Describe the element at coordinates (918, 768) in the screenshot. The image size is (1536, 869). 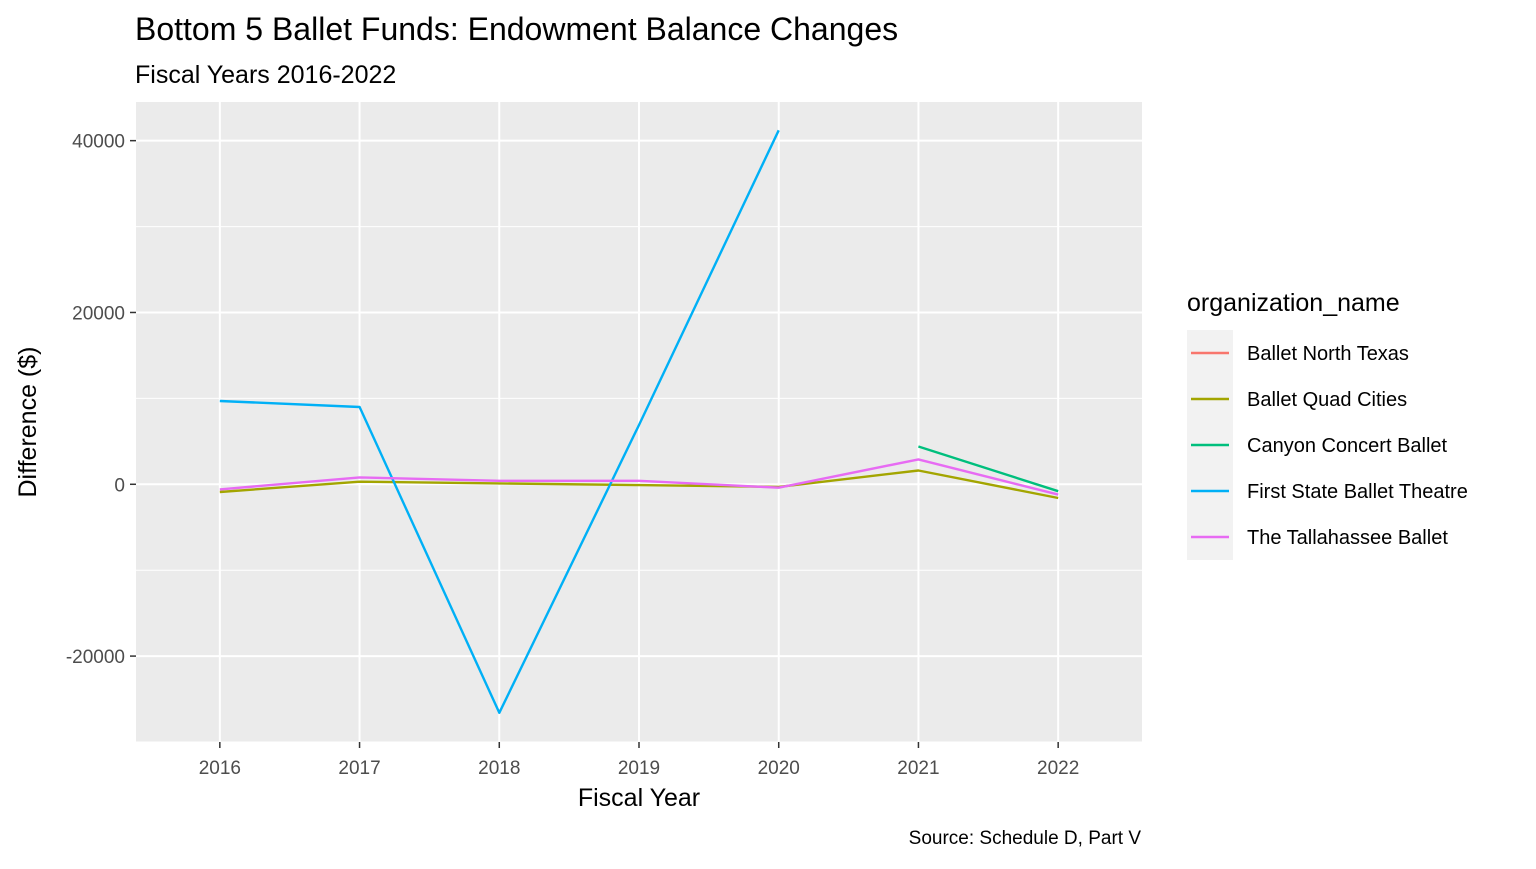
I see `x-tick-label-5: 2021` at that location.